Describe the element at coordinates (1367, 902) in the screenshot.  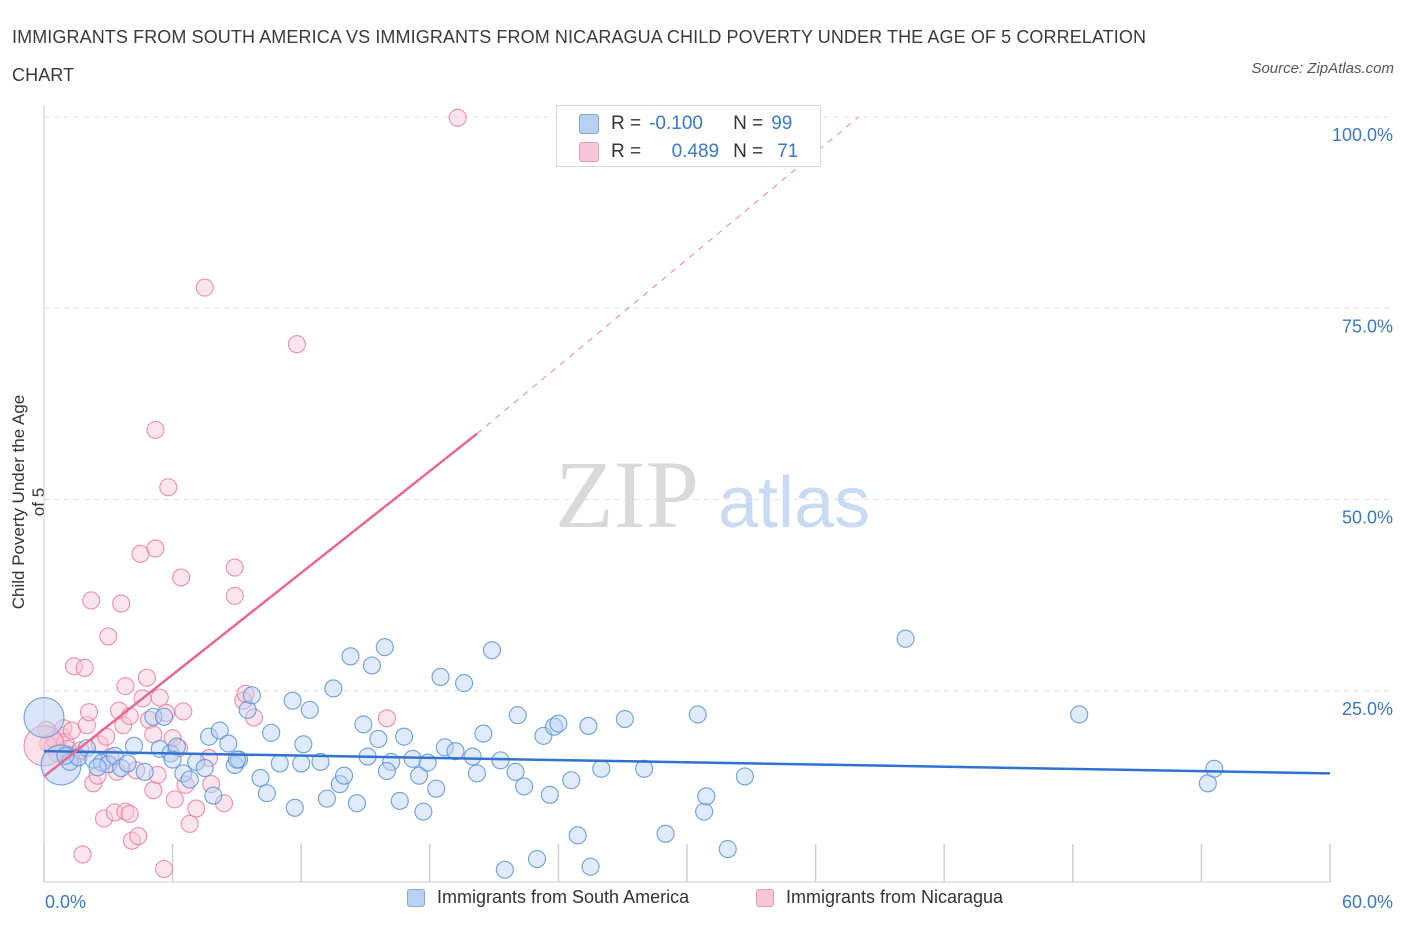
I see `x-tick-label-max: 60.0%` at that location.